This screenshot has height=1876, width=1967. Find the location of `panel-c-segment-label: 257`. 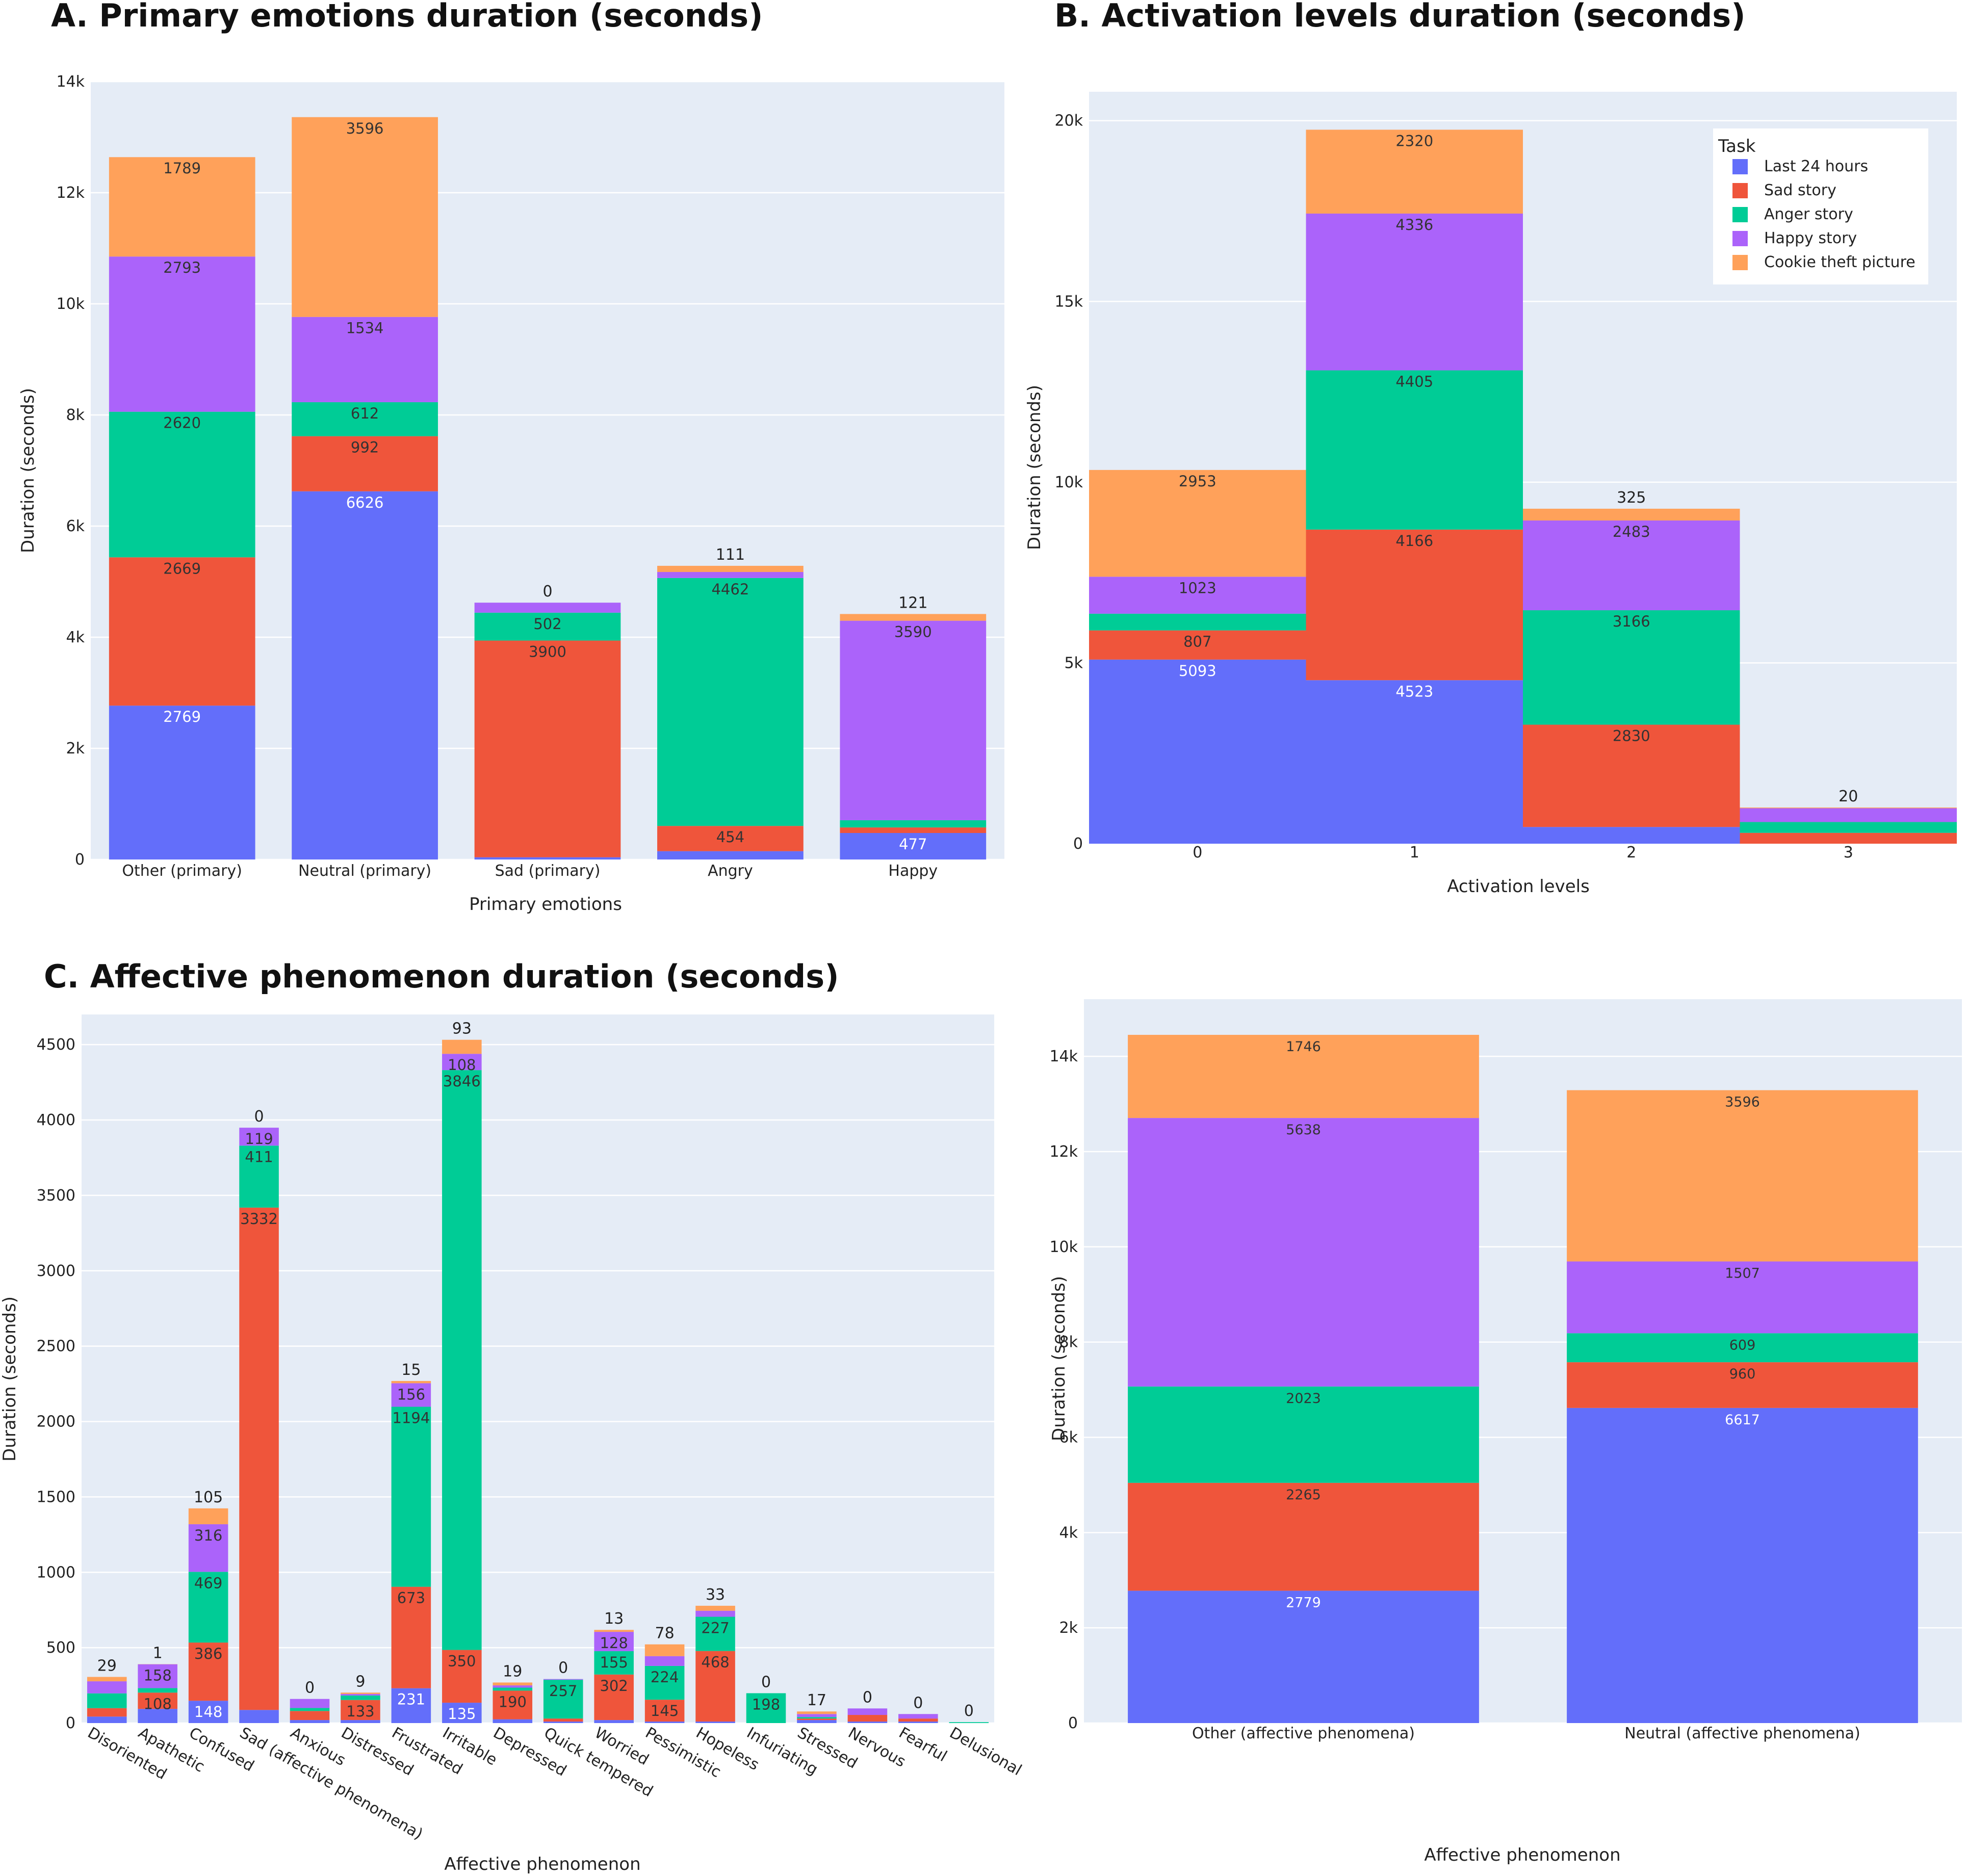

panel-c-segment-label: 257 is located at coordinates (563, 1691).